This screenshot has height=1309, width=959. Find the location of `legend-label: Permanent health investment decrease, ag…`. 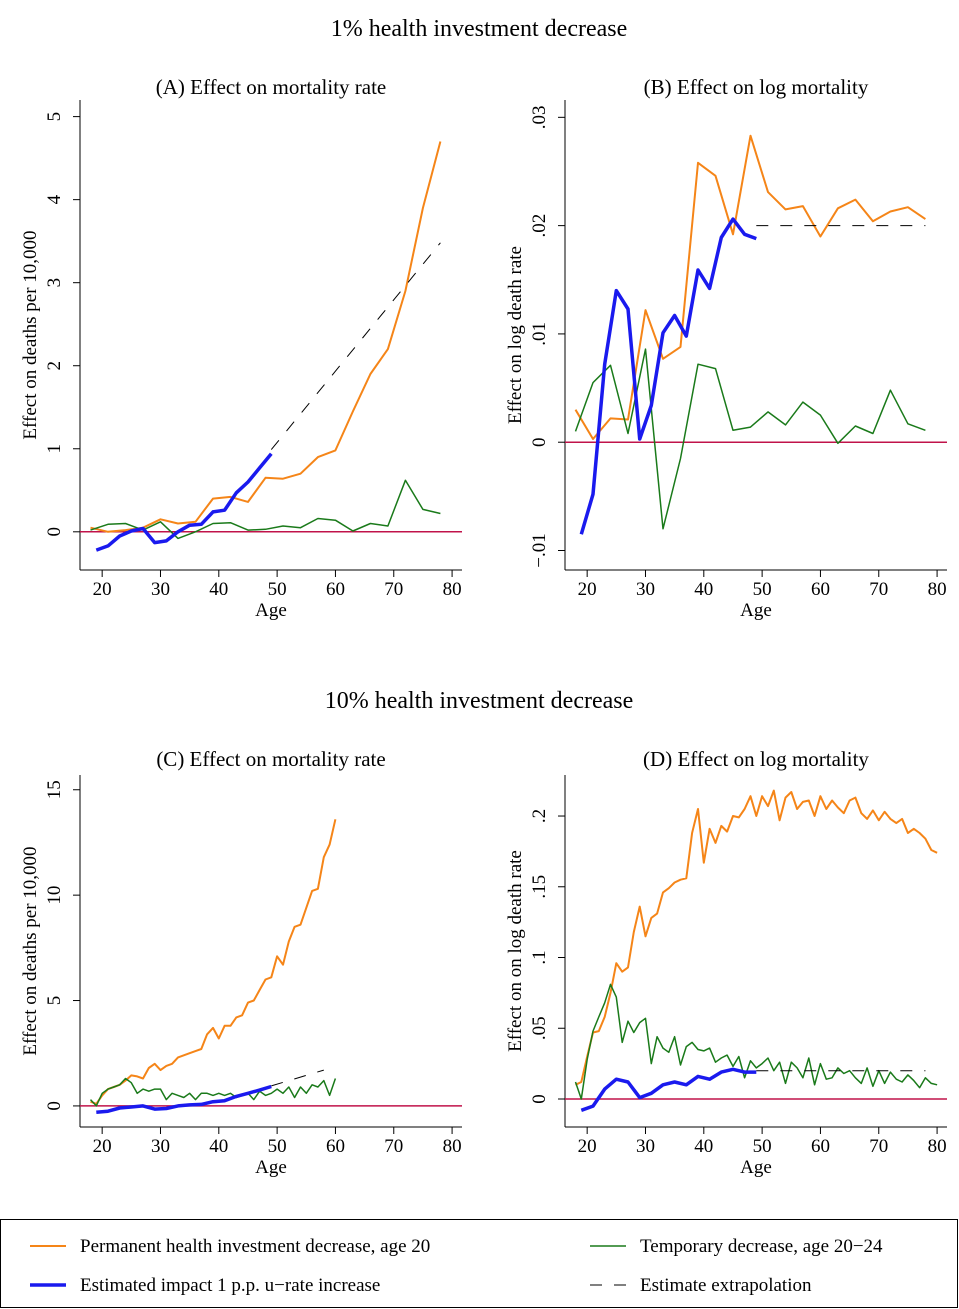

legend-label: Permanent health investment decrease, ag… is located at coordinates (255, 1246).